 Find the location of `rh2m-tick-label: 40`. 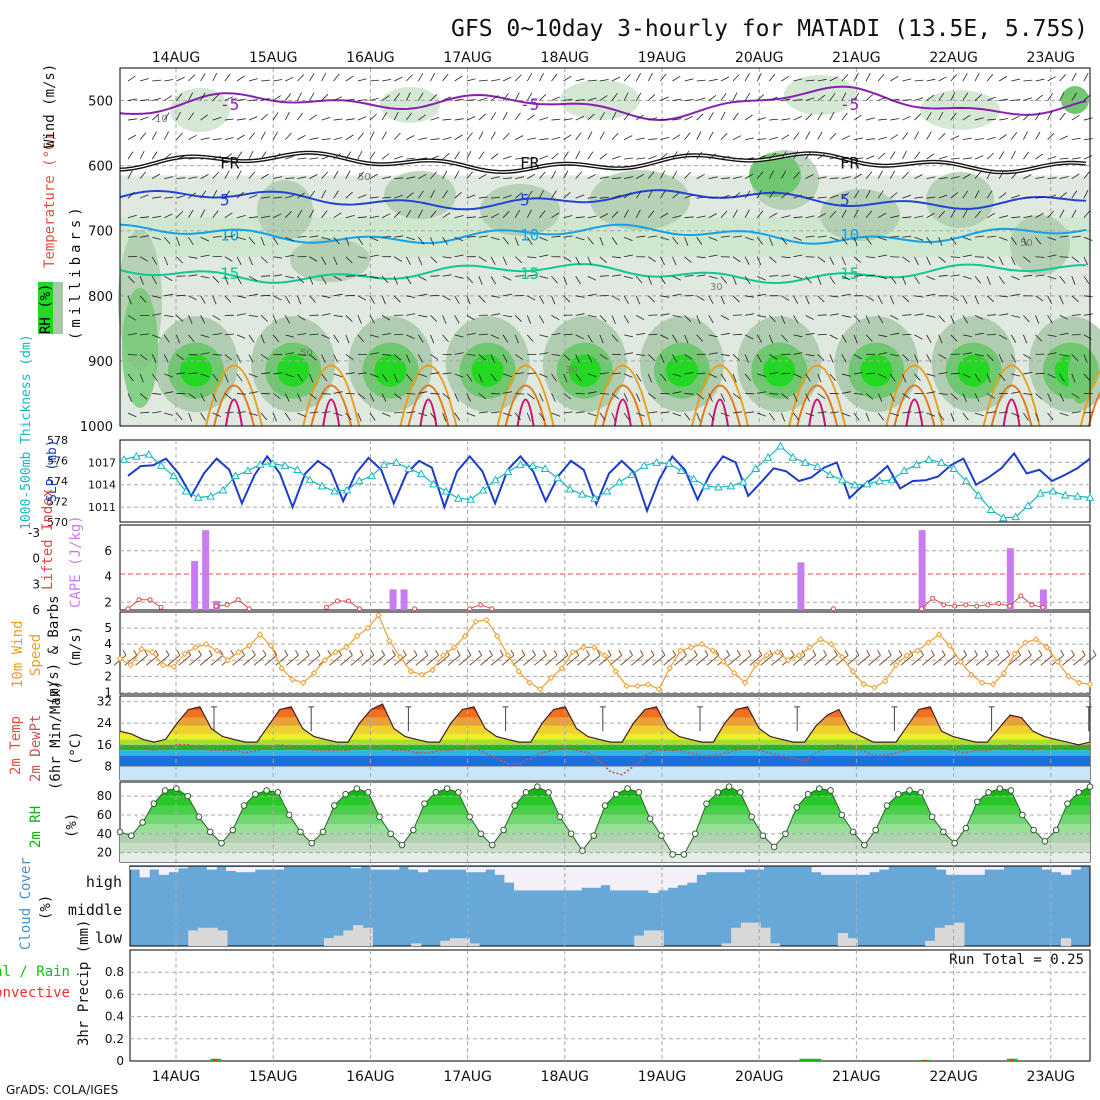

rh2m-tick-label: 40 is located at coordinates (104, 834).